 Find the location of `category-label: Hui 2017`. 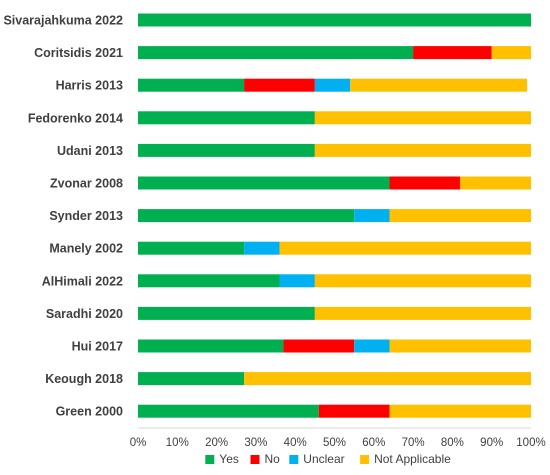

category-label: Hui 2017 is located at coordinates (97, 347).